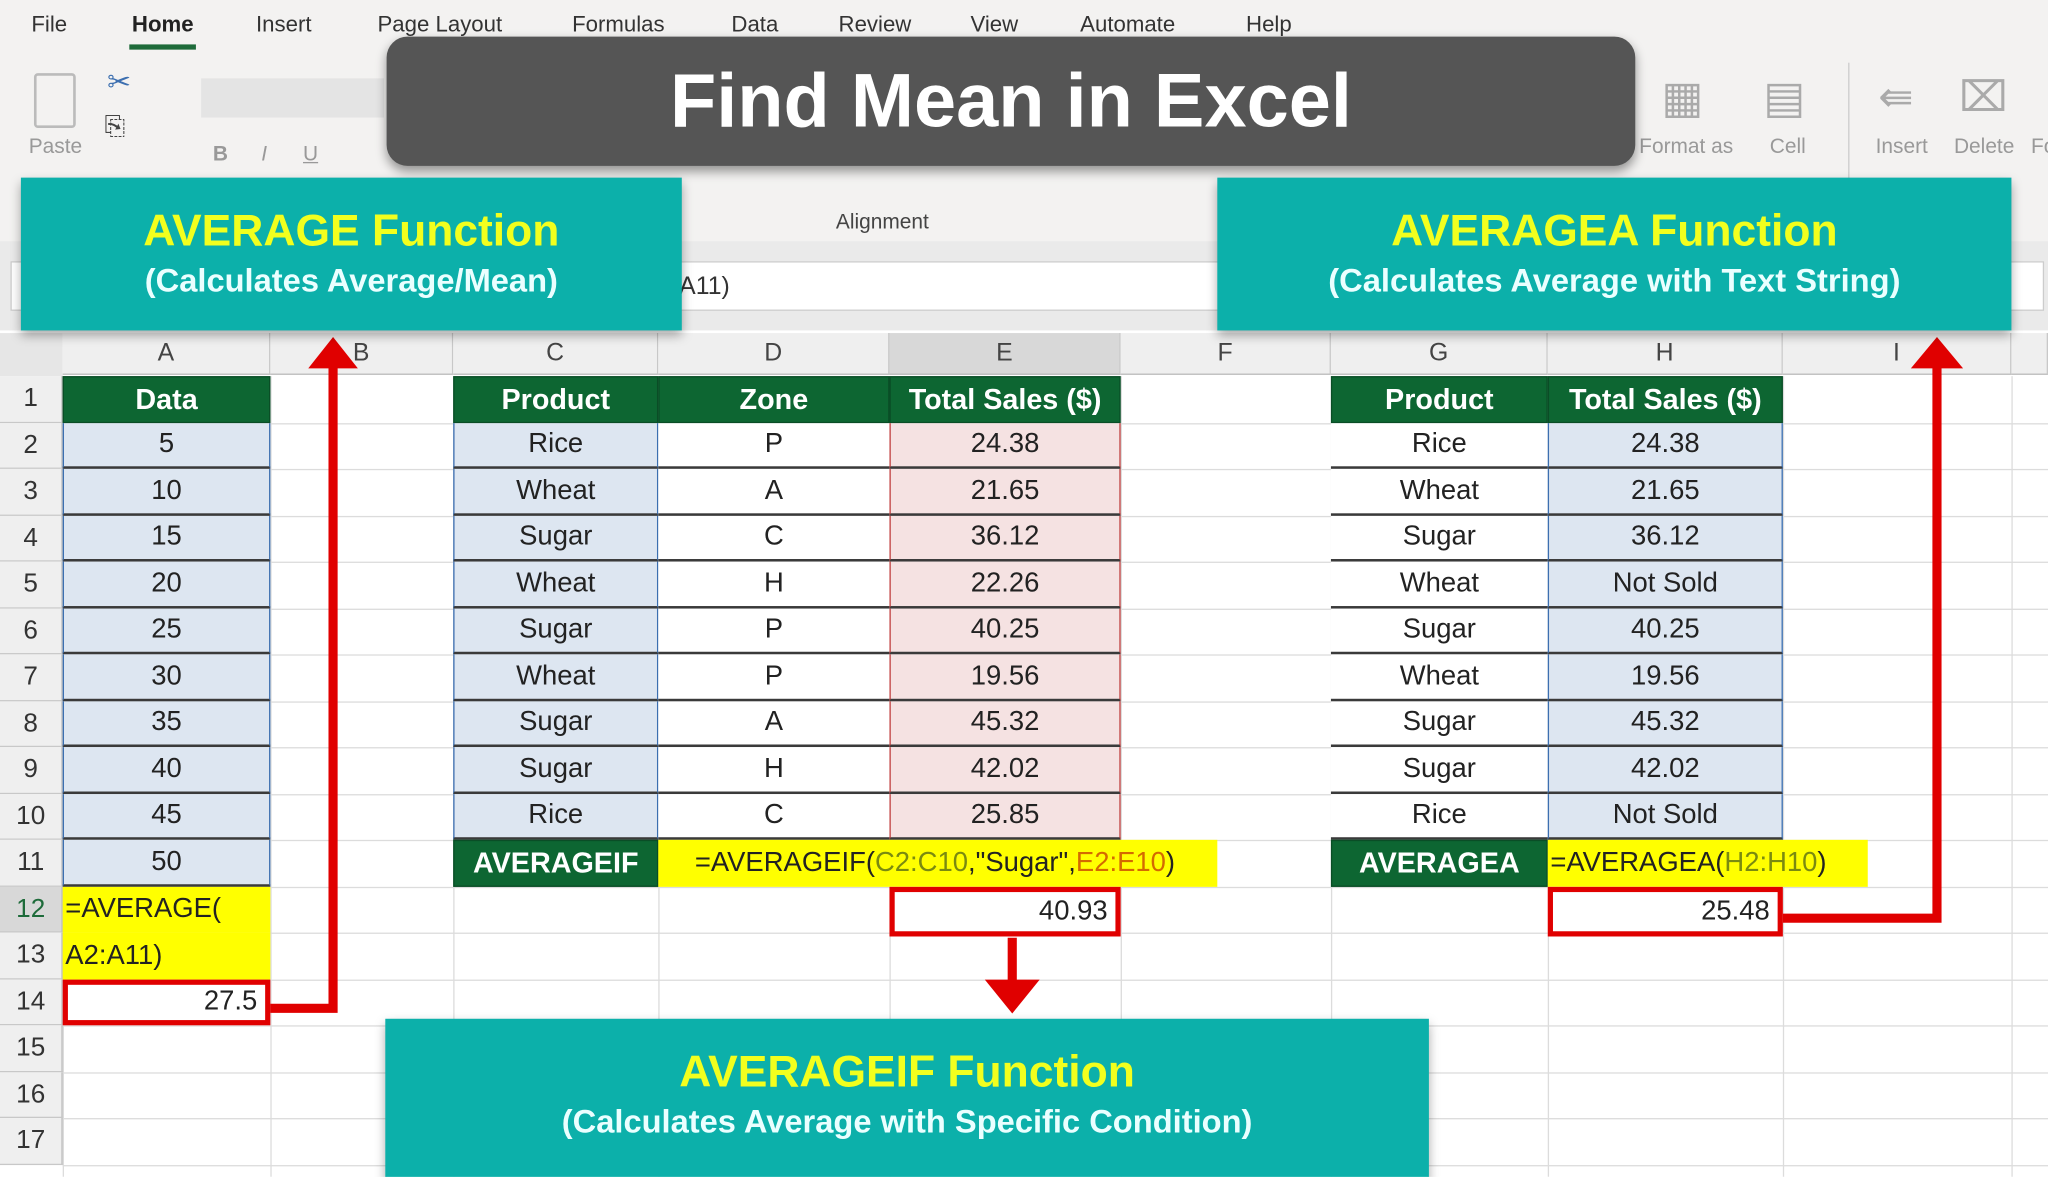 The image size is (2048, 1177). I want to click on cell-h6: 40.25, so click(1665, 631).